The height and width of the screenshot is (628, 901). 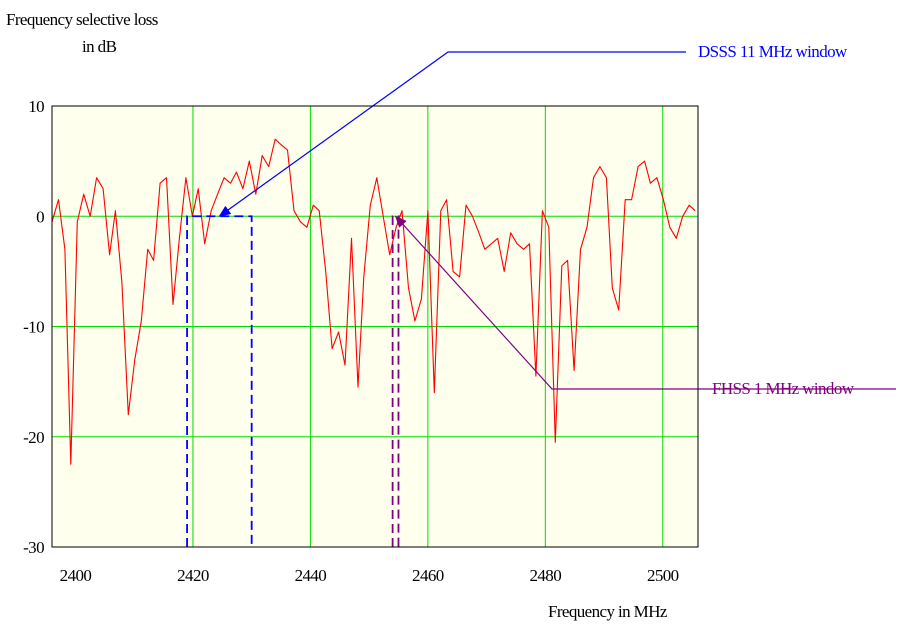 What do you see at coordinates (33, 327) in the screenshot?
I see `y-tick-label--10: -10` at bounding box center [33, 327].